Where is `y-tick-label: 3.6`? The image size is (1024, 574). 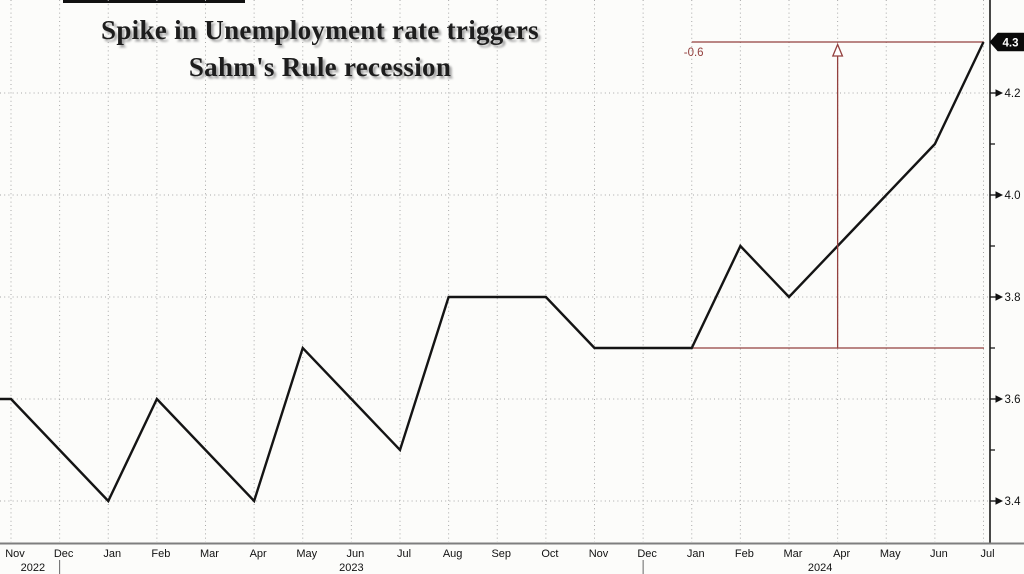
y-tick-label: 3.6 is located at coordinates (1013, 400).